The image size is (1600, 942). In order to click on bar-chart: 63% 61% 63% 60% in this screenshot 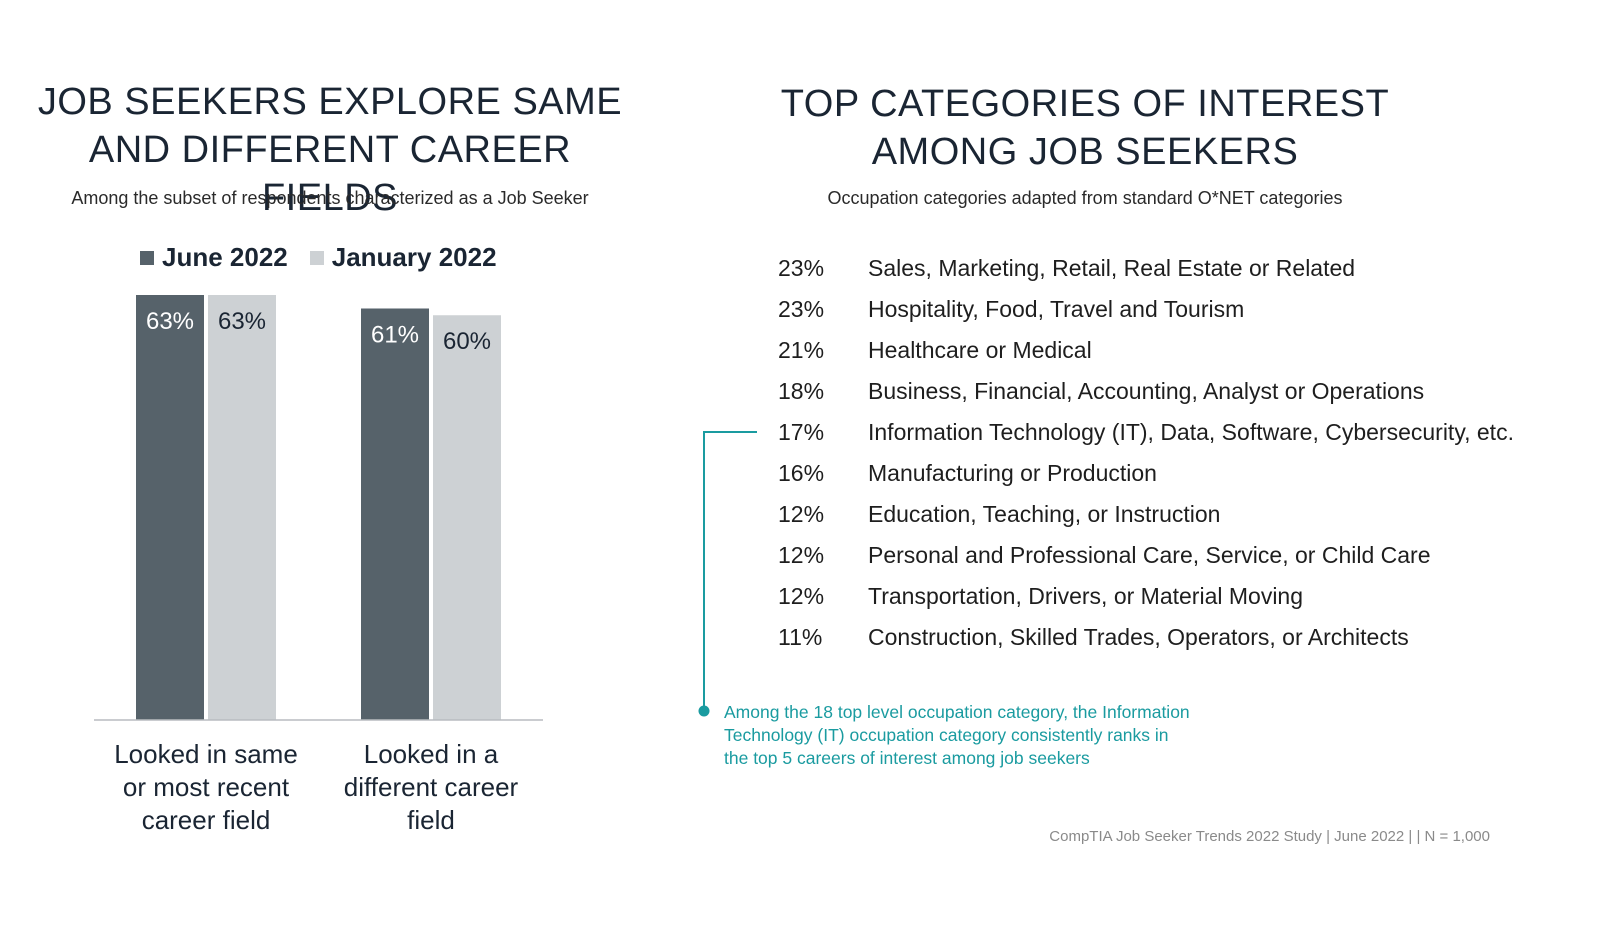, I will do `click(318, 508)`.